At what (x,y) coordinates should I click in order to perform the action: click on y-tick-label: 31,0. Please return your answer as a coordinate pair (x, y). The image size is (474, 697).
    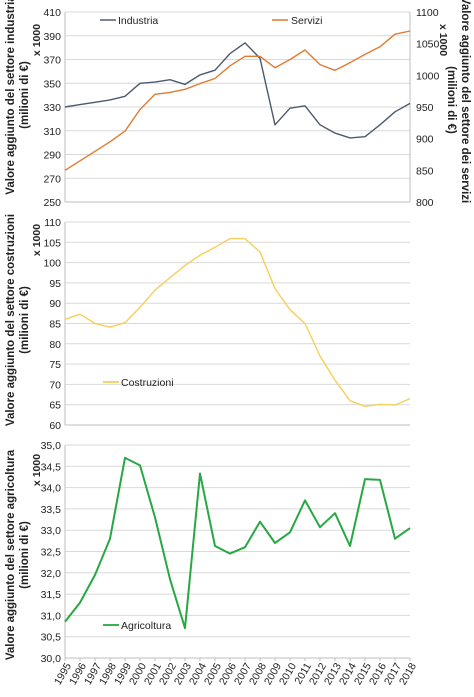
    Looking at the image, I should click on (51, 616).